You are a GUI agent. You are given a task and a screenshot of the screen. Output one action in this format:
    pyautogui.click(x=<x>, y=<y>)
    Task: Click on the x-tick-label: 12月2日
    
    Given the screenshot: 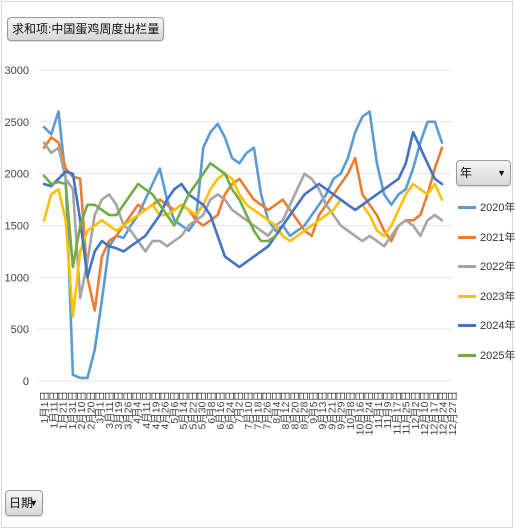 What is the action you would take?
    pyautogui.click(x=416, y=410)
    